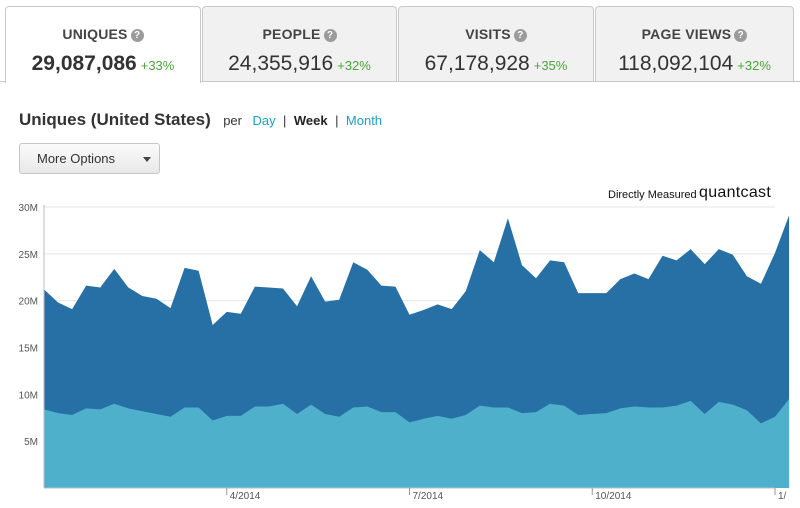 This screenshot has height=508, width=800. What do you see at coordinates (264, 120) in the screenshot?
I see `period-day-link: Day` at bounding box center [264, 120].